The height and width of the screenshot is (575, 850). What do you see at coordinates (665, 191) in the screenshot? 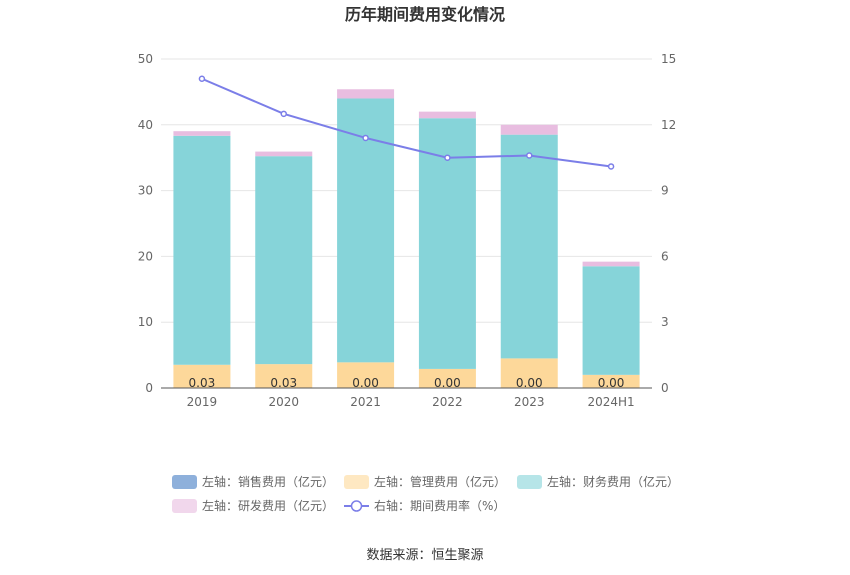
I see `right-tick-label: 9` at bounding box center [665, 191].